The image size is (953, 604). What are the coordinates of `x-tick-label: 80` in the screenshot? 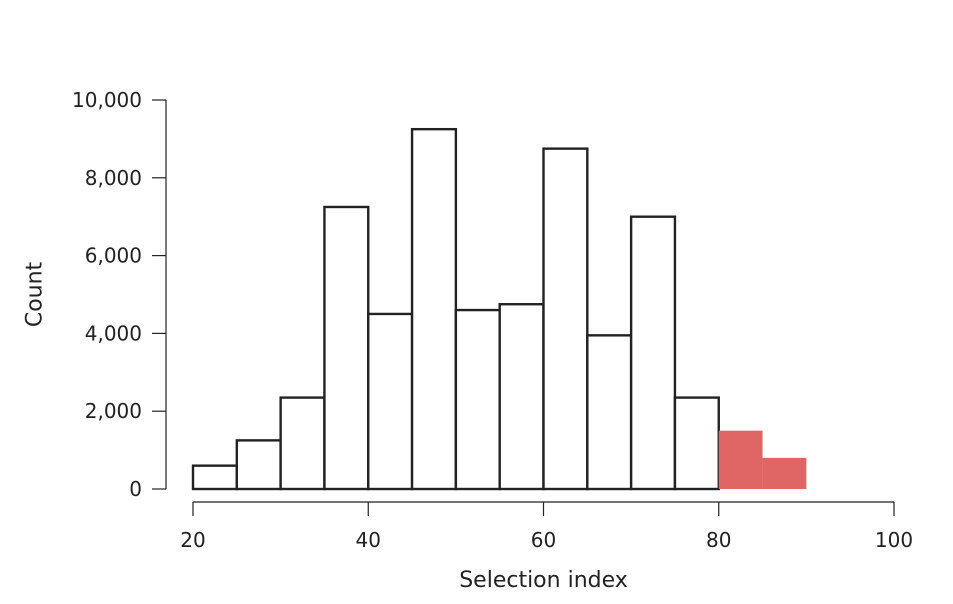 It's located at (718, 540).